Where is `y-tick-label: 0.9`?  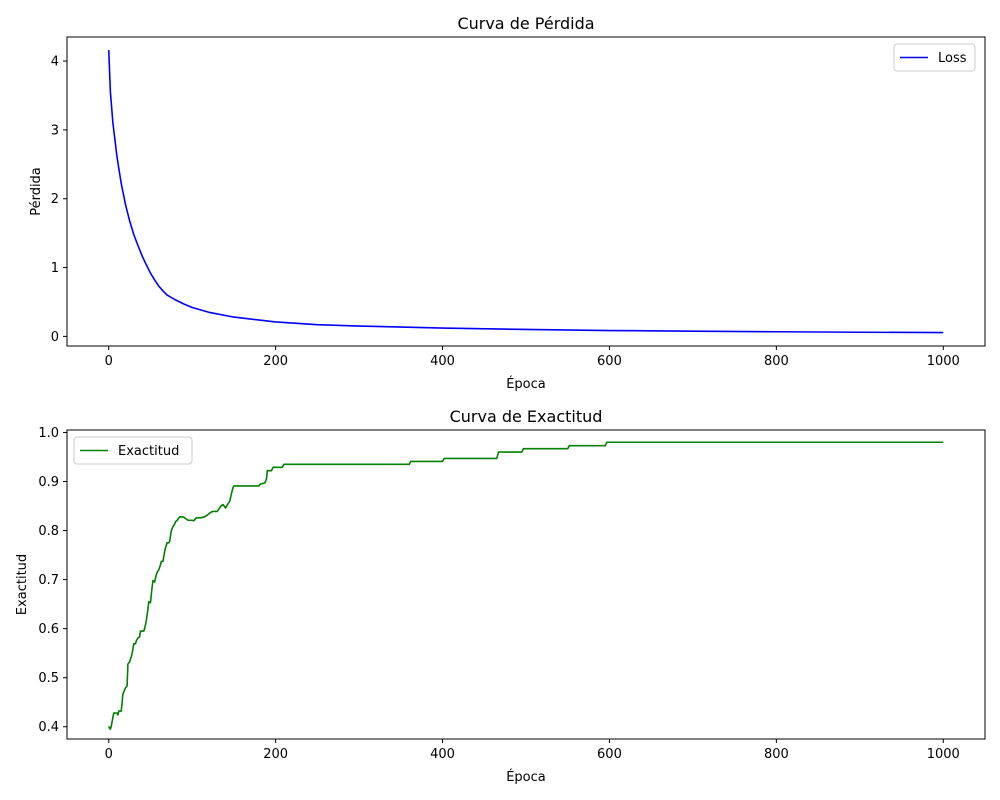
y-tick-label: 0.9 is located at coordinates (48, 482).